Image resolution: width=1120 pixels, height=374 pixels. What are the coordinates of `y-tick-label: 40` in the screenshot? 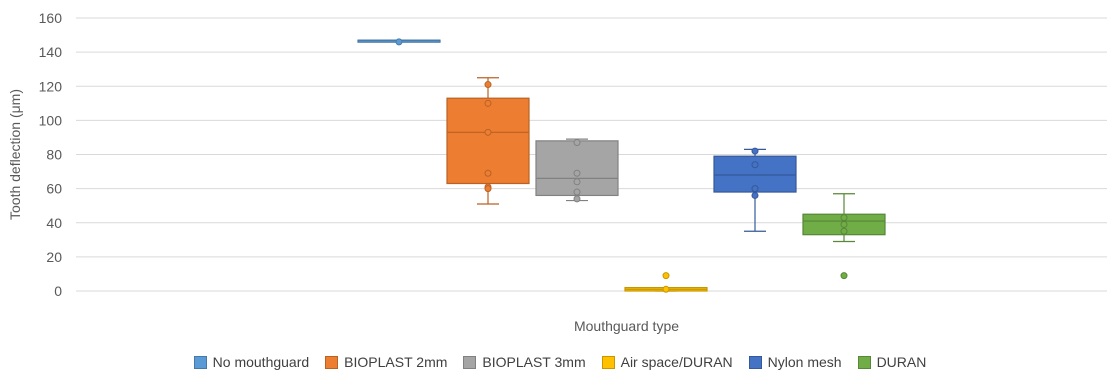 It's located at (54, 223).